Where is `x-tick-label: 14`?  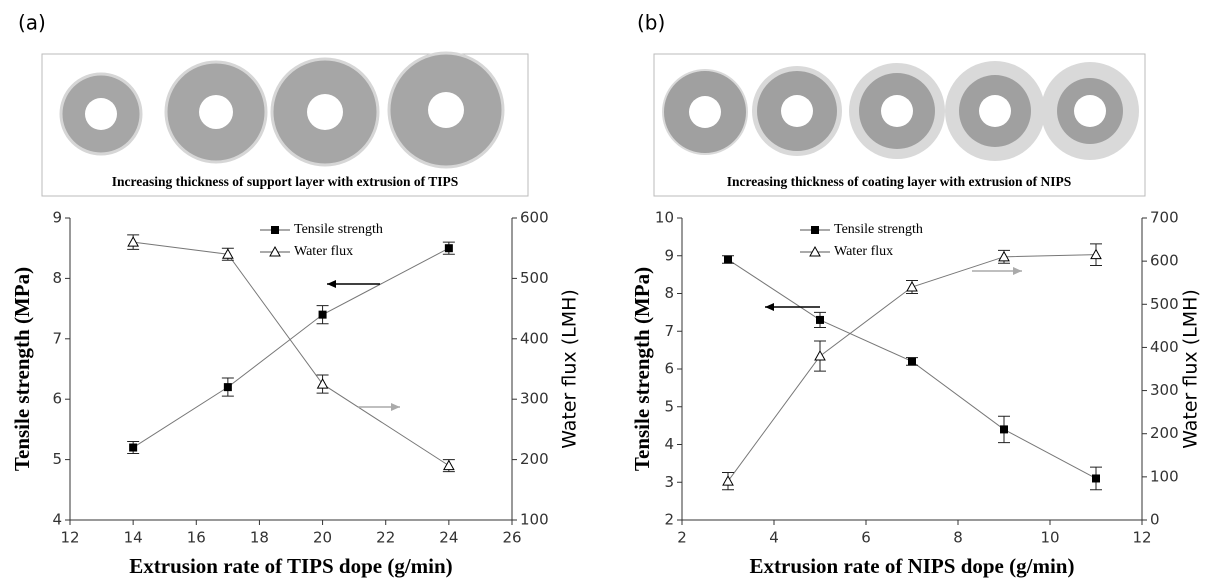 x-tick-label: 14 is located at coordinates (133, 538).